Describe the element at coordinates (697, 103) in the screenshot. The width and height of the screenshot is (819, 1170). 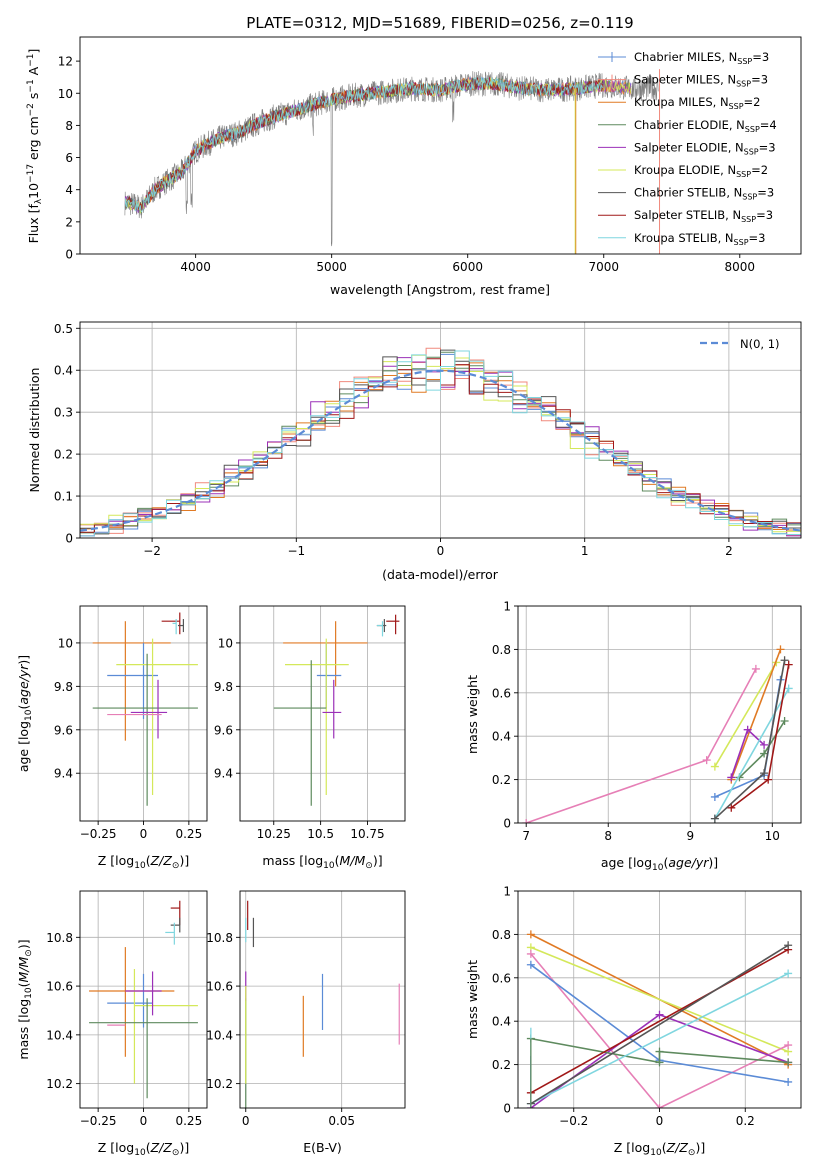
I see `legend-label: Kroupa MILES, NSSP=2` at that location.